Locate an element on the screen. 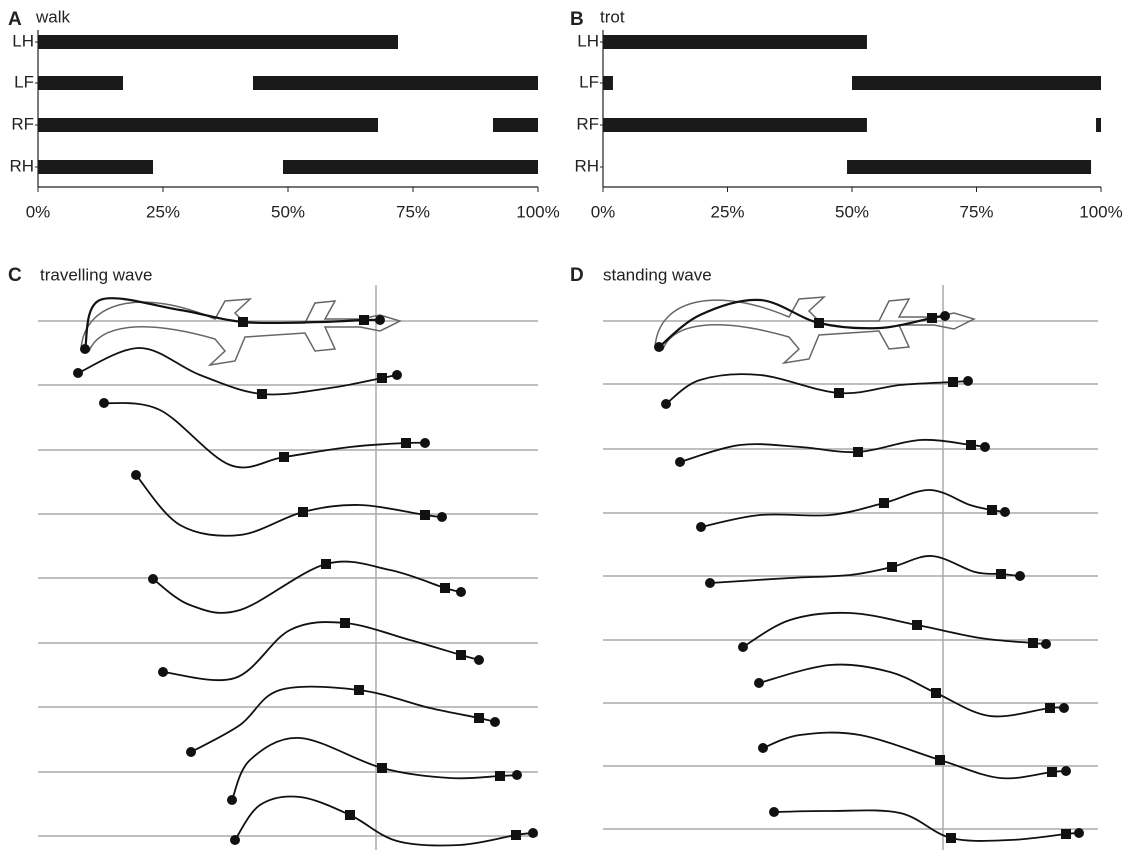  panel-title: standing wave is located at coordinates (657, 274).